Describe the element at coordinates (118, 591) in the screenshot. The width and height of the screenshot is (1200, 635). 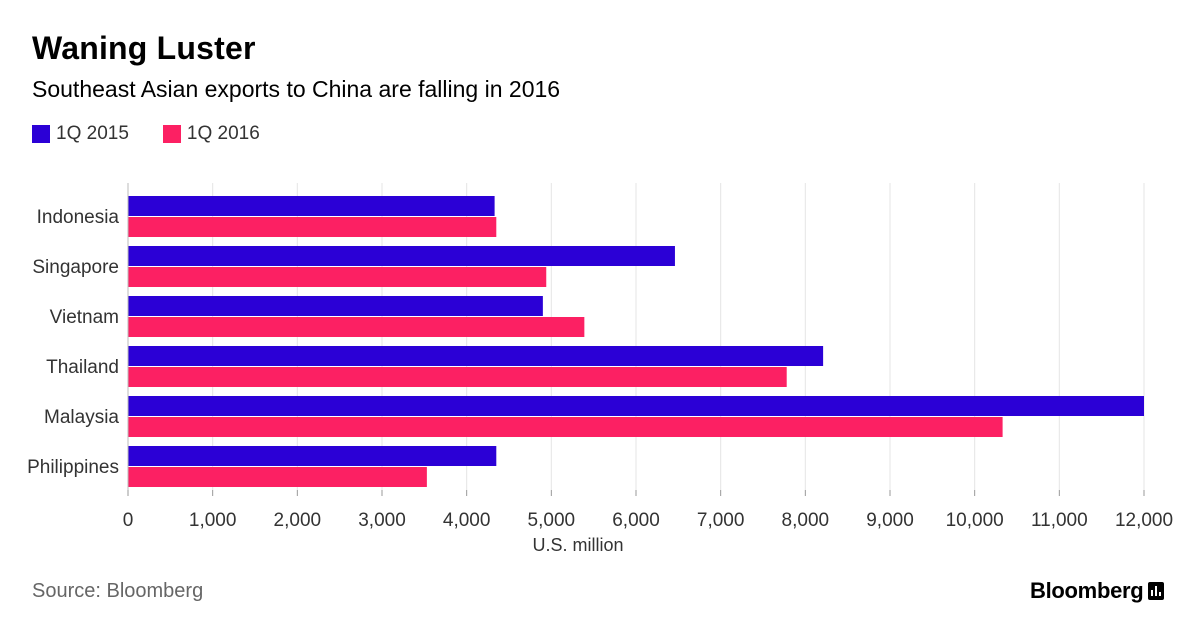
I see `source-note: Source: Bloomberg` at that location.